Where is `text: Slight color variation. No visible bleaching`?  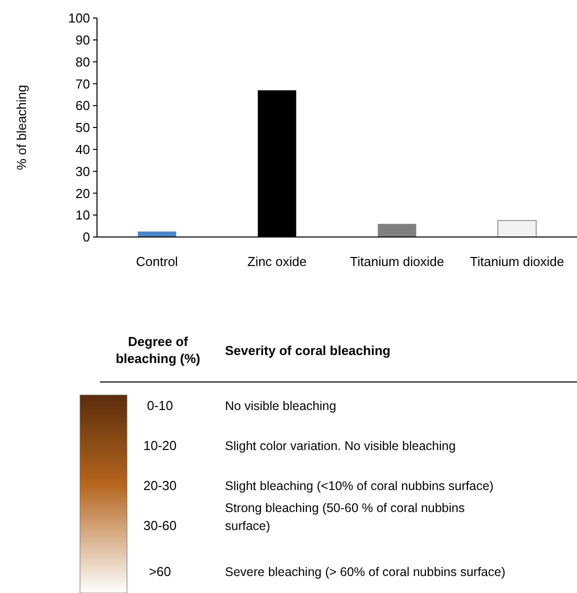 text: Slight color variation. No visible bleaching is located at coordinates (340, 446).